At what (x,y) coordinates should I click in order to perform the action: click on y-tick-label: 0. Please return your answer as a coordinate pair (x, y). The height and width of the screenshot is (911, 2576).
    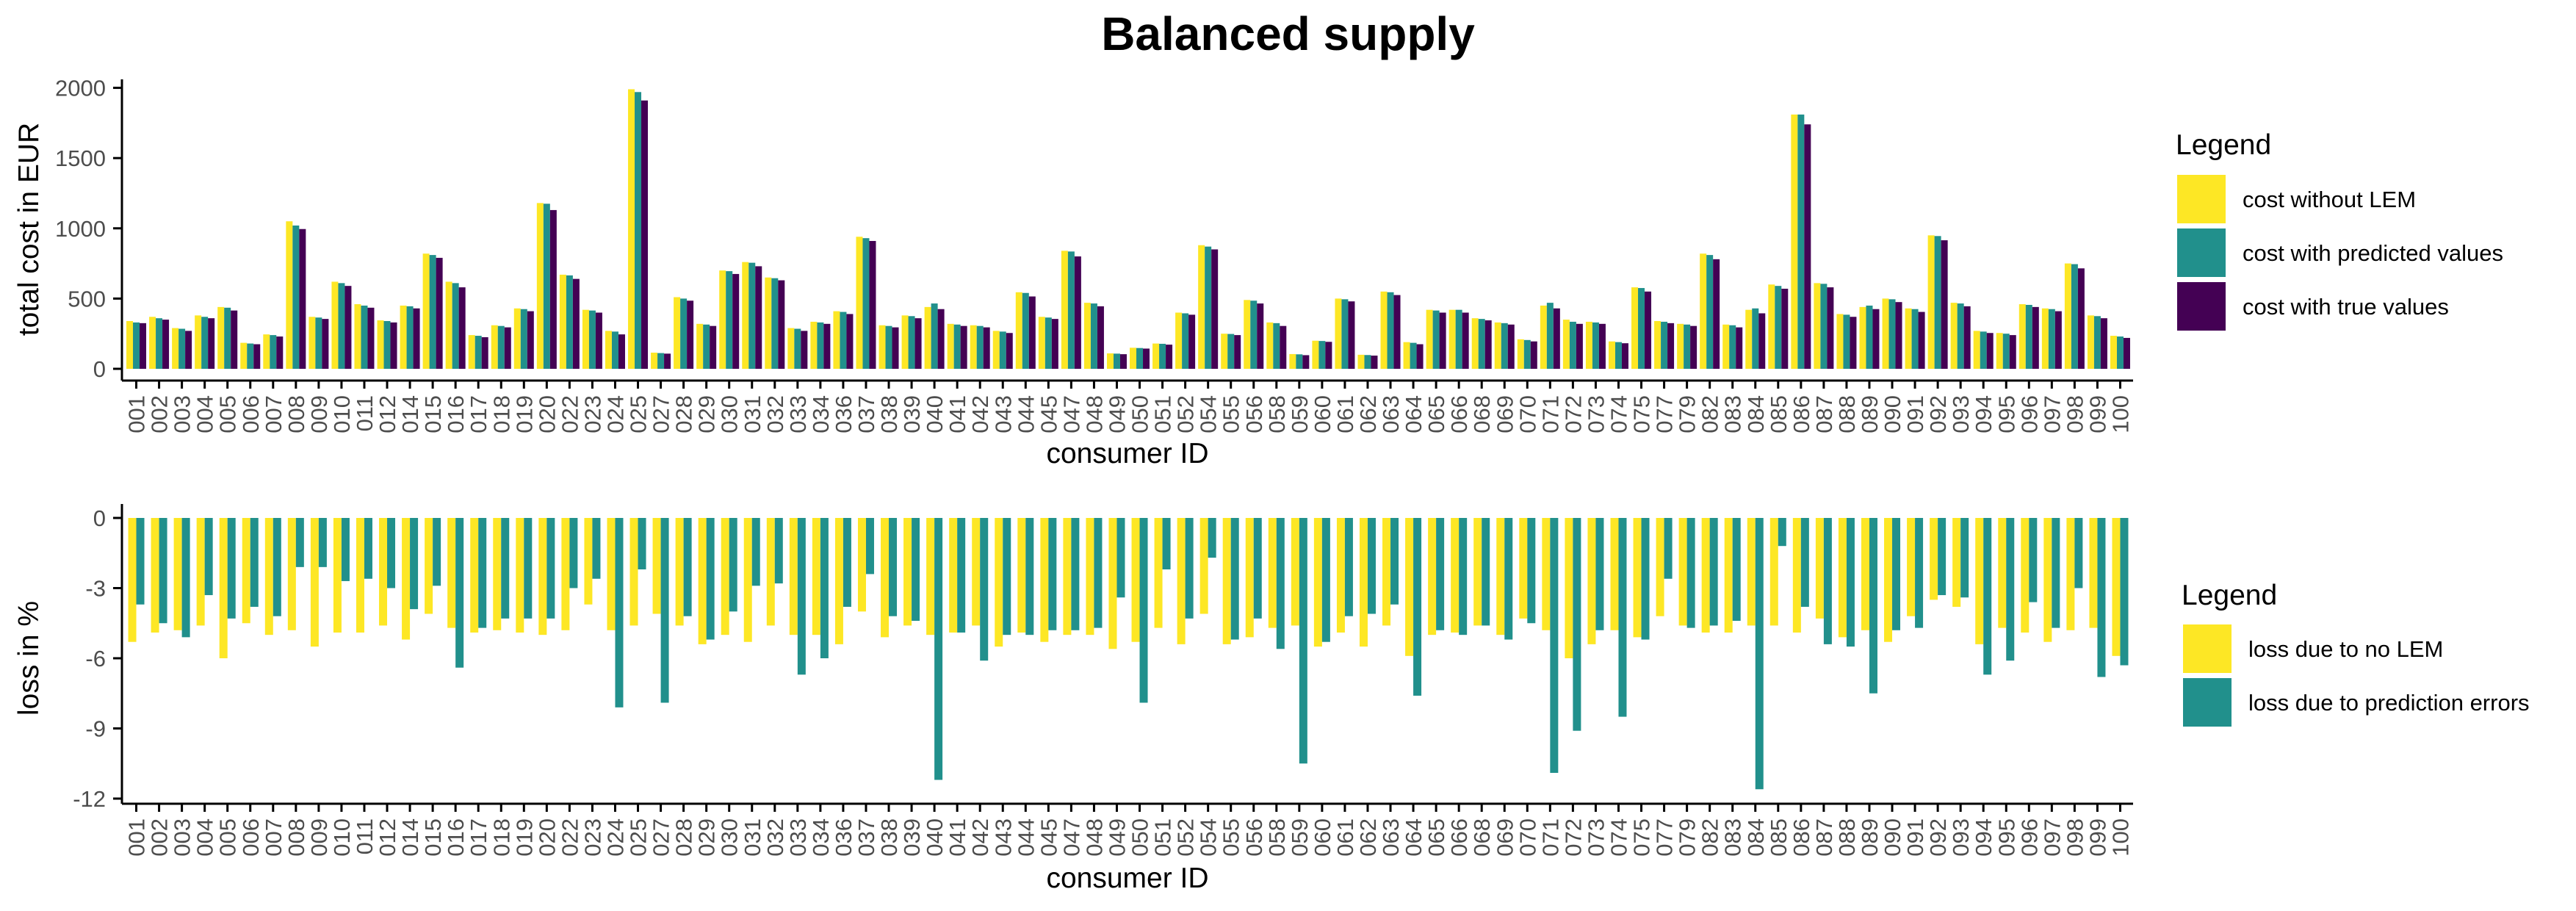
    Looking at the image, I should click on (99, 369).